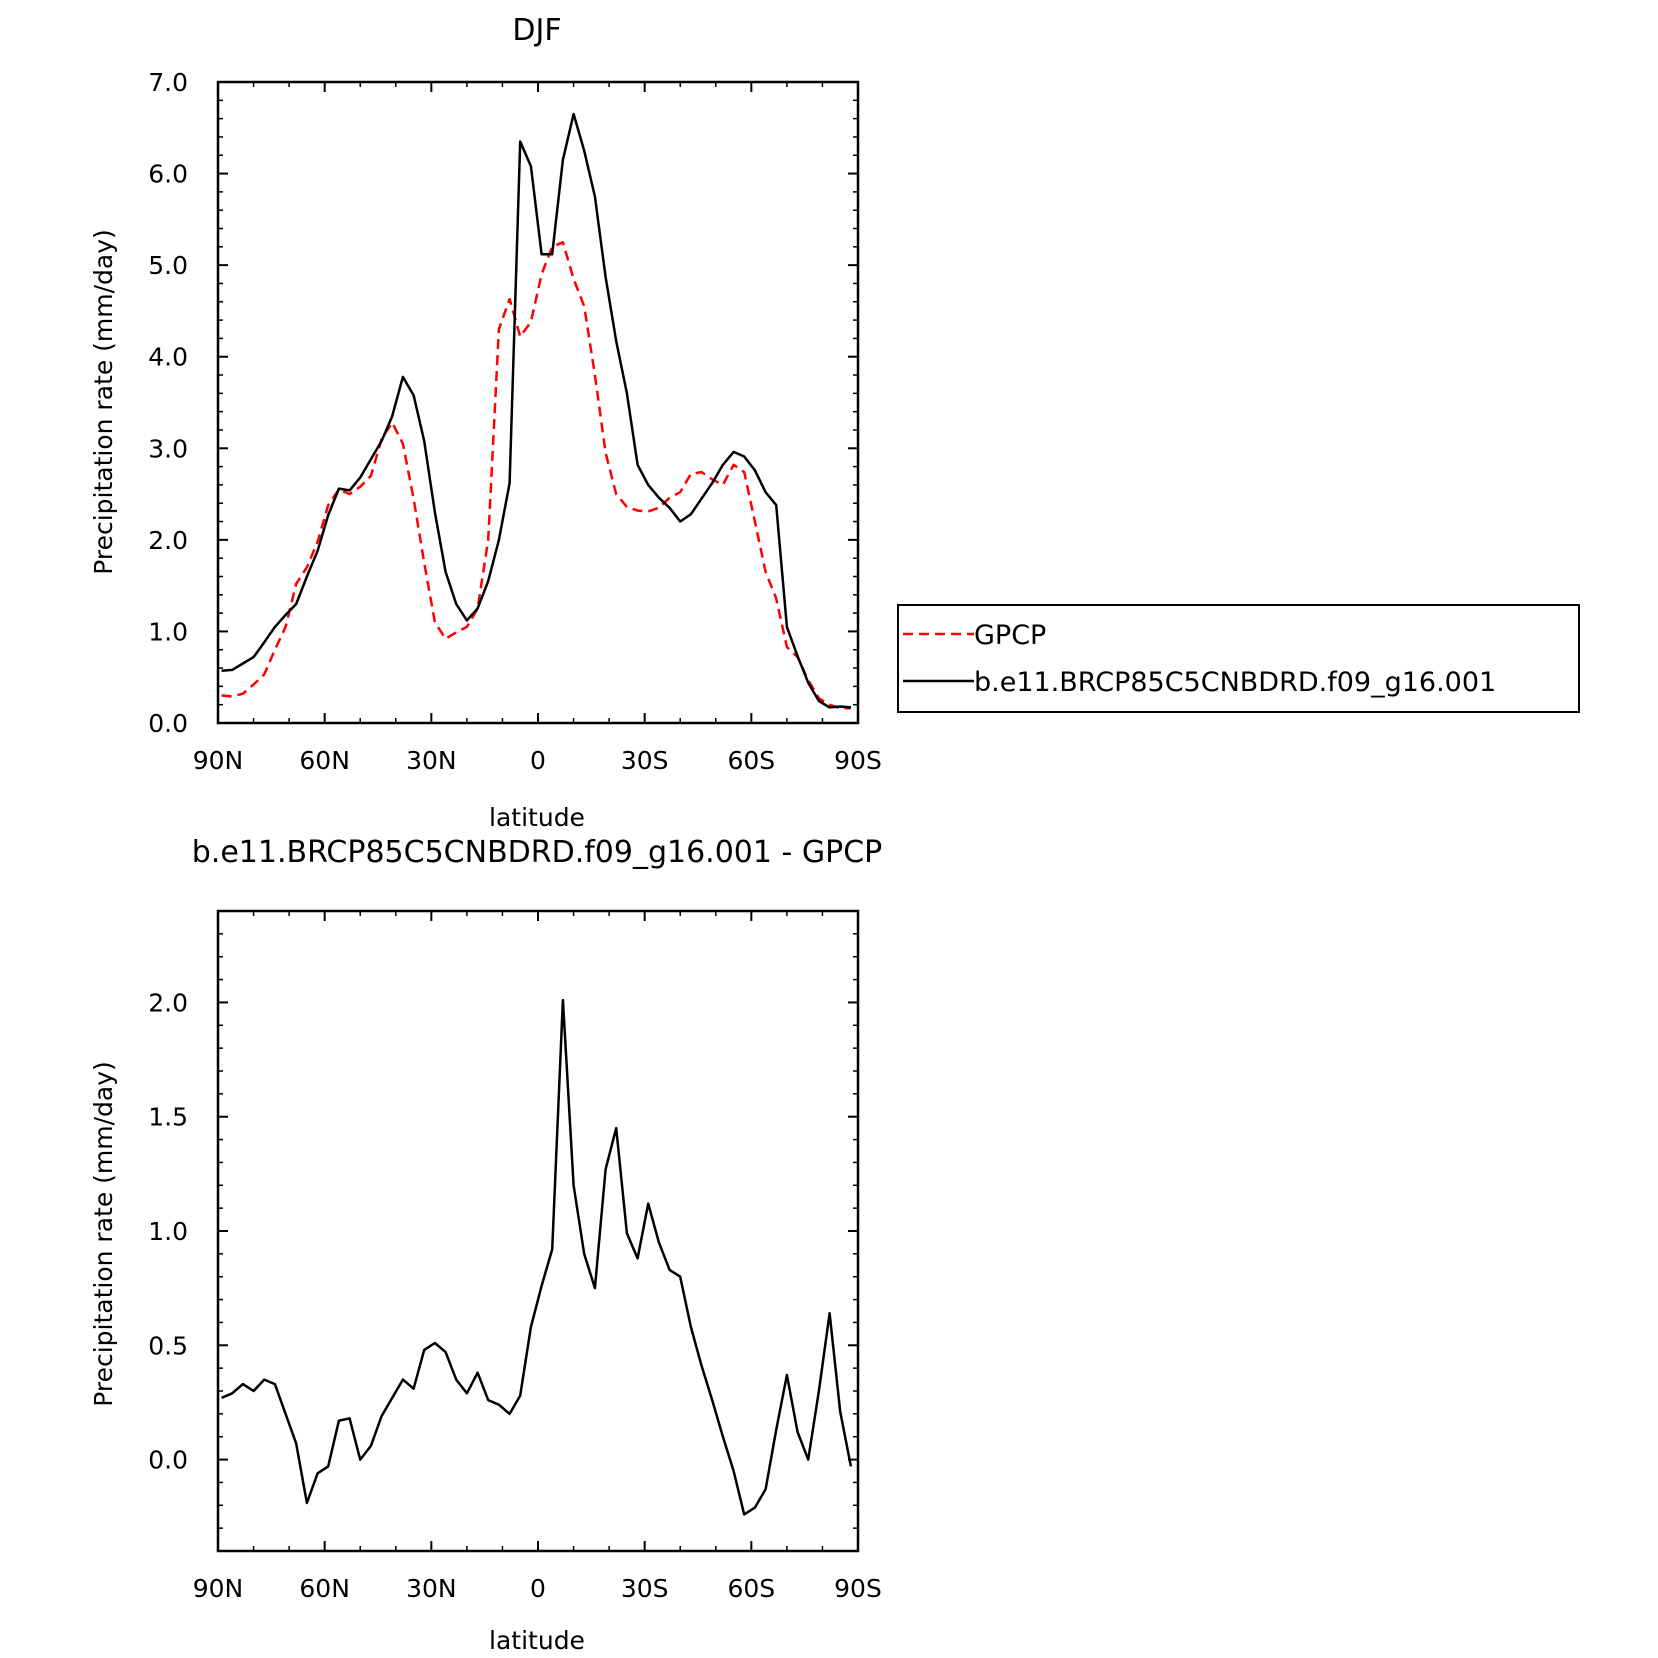 This screenshot has width=1658, height=1658. I want to click on panel-bottom-title: b.e11.BRCP85C5CNBDRD.f09_g16.001 - GPCP, so click(537, 852).